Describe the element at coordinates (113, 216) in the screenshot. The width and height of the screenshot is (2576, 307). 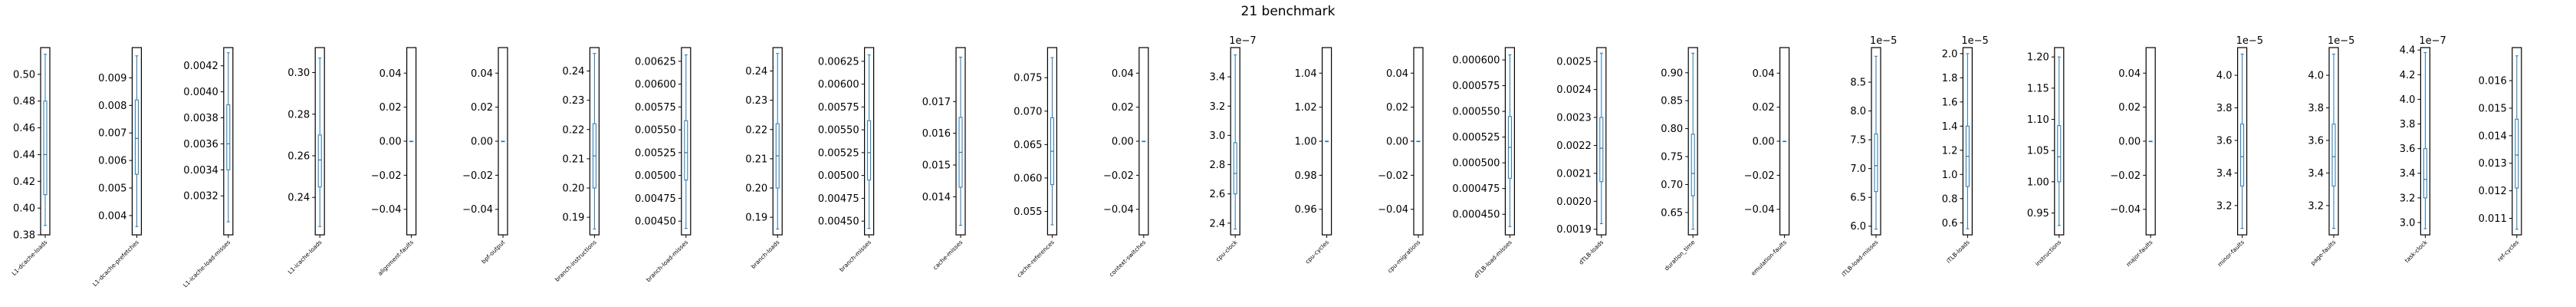
I see `y-tick-label: 0.004` at that location.